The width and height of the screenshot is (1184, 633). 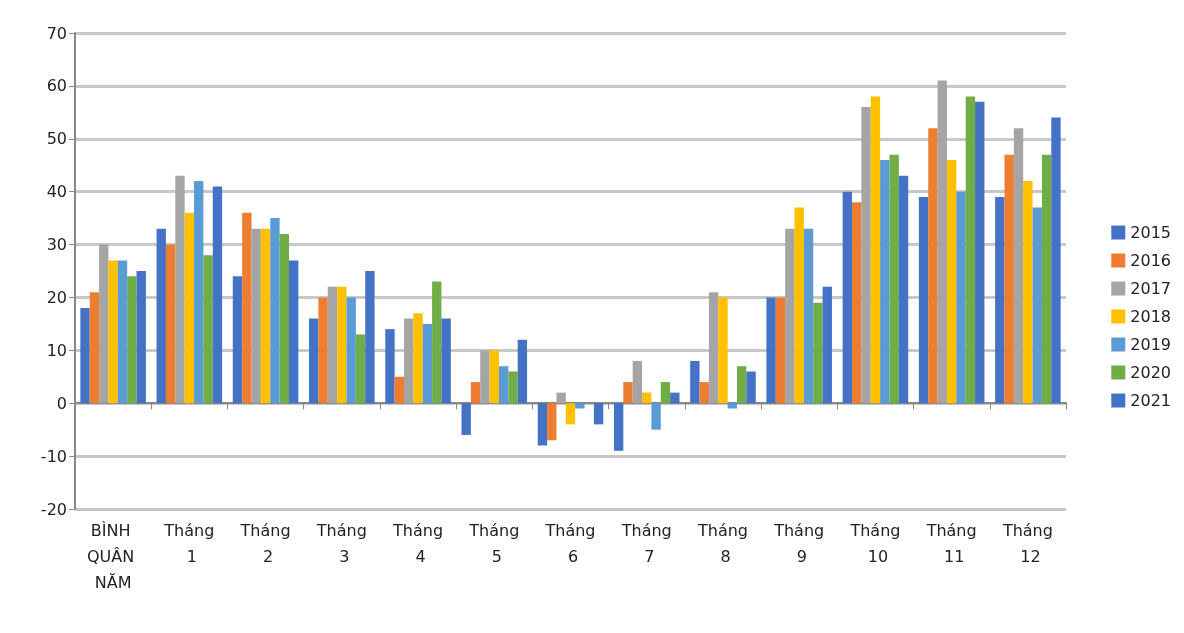 What do you see at coordinates (570, 543) in the screenshot?
I see `x-tick-label: Tháng 6` at bounding box center [570, 543].